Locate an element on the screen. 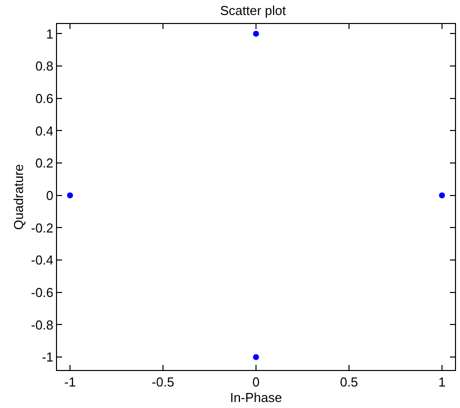 This screenshot has width=460, height=408. y-tick-label: 1 is located at coordinates (50, 34).